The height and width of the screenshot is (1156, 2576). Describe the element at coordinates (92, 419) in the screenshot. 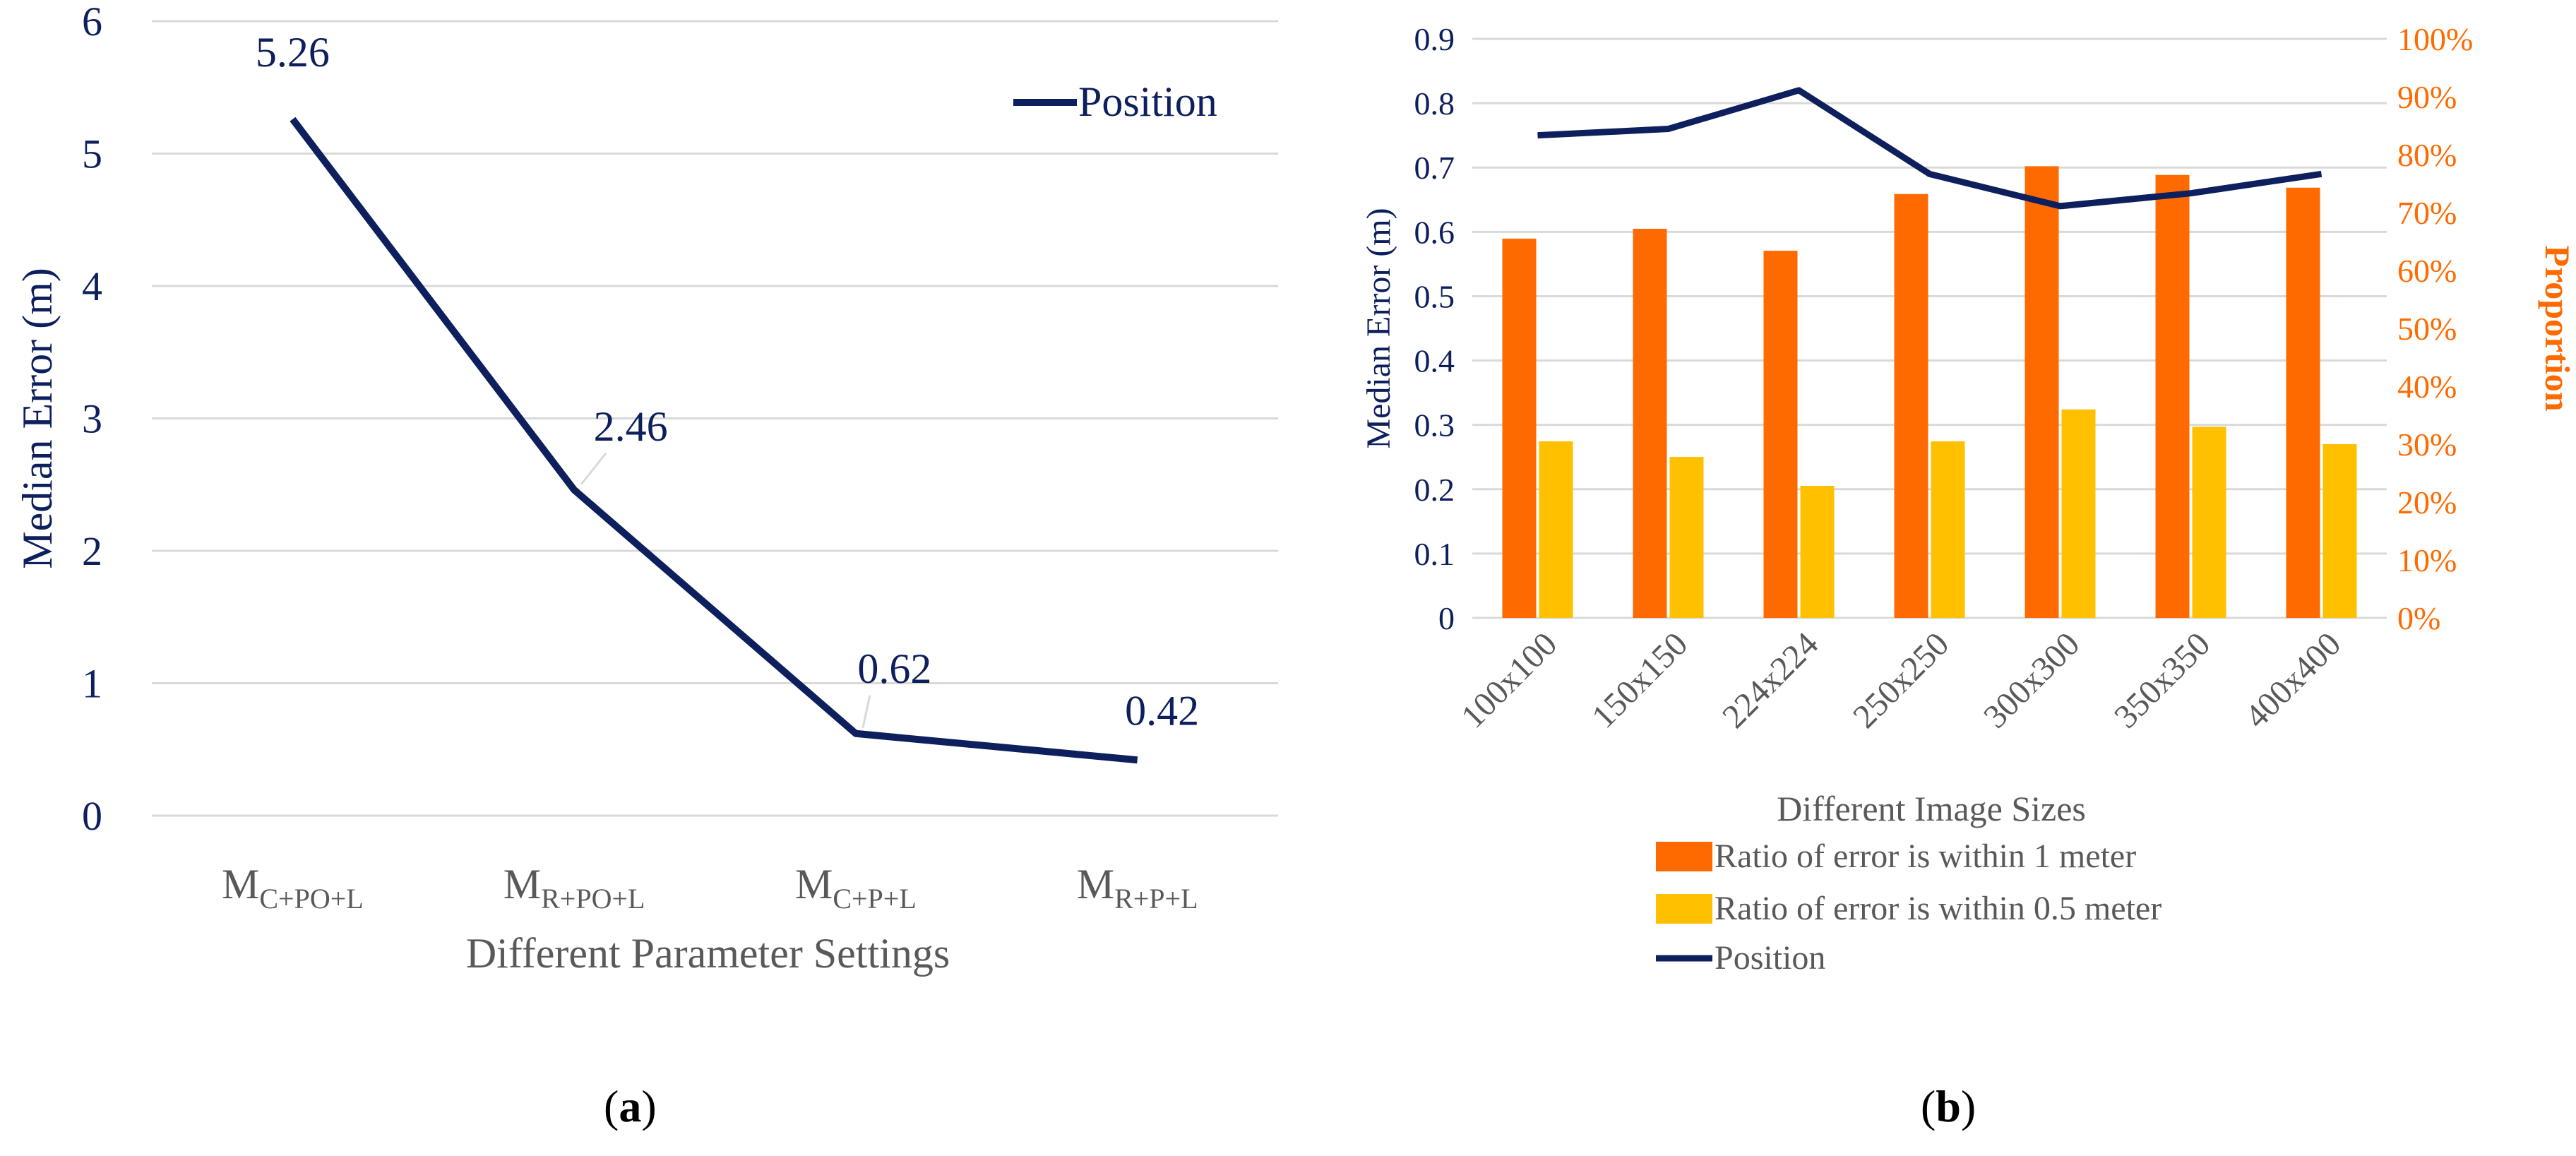

I see `y-tick-label-a: 3` at that location.